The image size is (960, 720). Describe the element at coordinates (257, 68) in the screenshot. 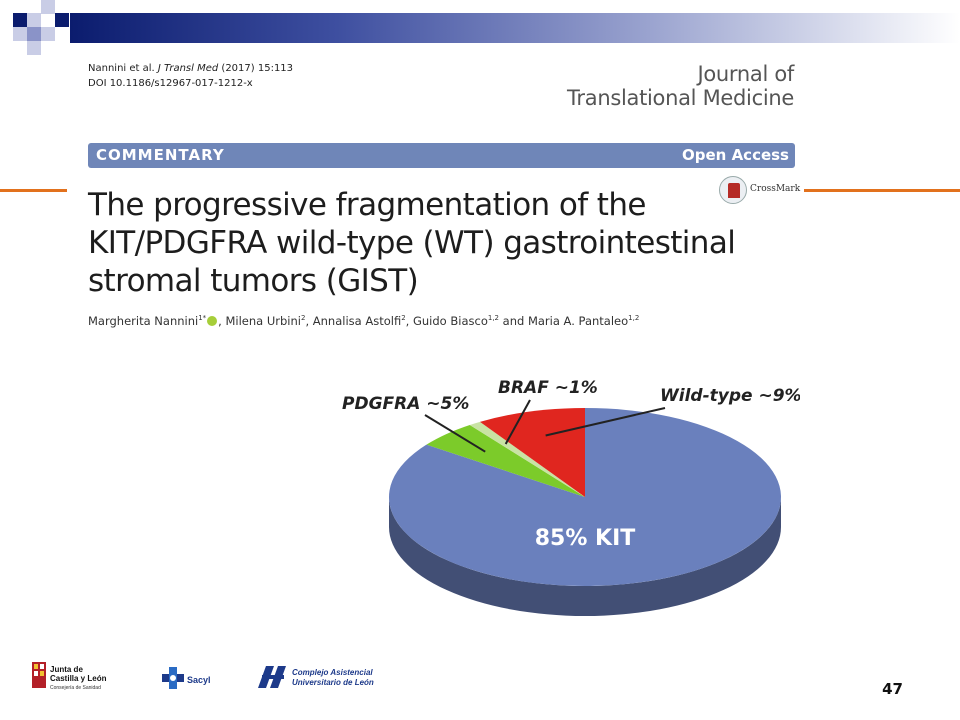

I see `citation-volume: (2017) 15:113` at that location.